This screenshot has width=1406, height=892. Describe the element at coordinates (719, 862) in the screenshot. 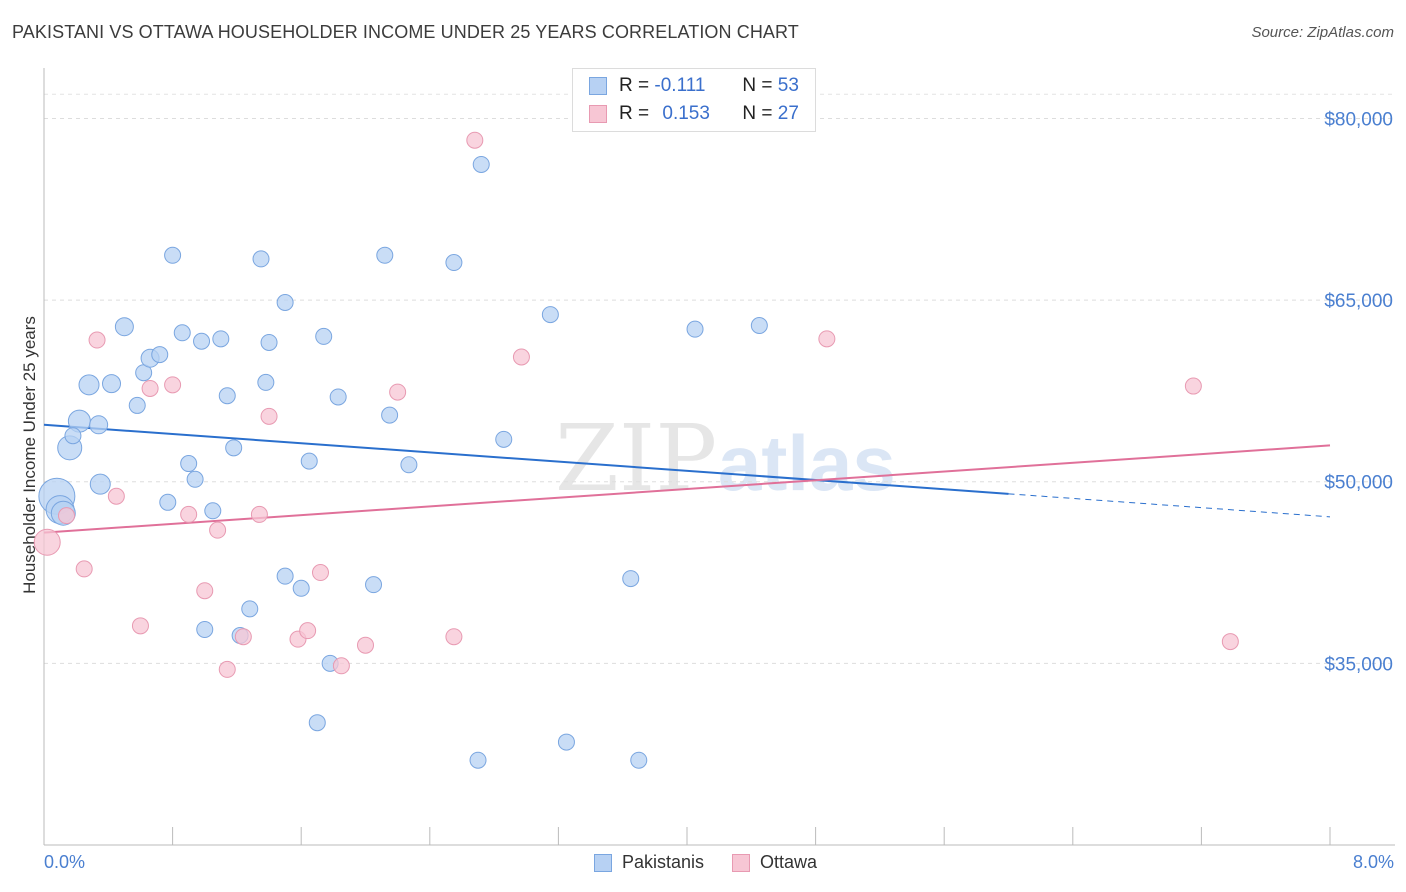

I see `series-legend: Pakistanis Ottawa` at that location.